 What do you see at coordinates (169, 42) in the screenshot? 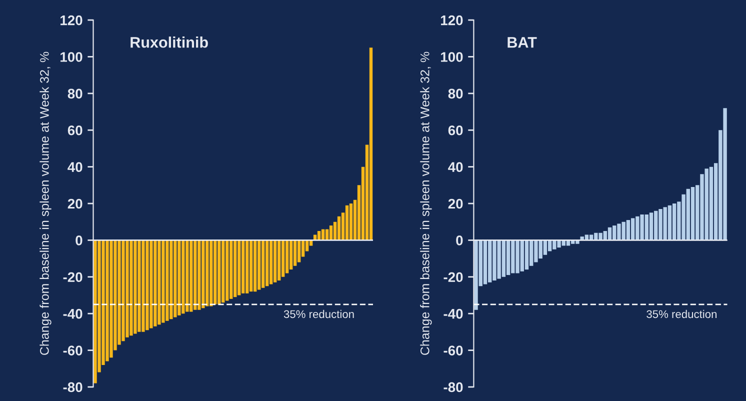
I see `text: Ruxolitinib` at bounding box center [169, 42].